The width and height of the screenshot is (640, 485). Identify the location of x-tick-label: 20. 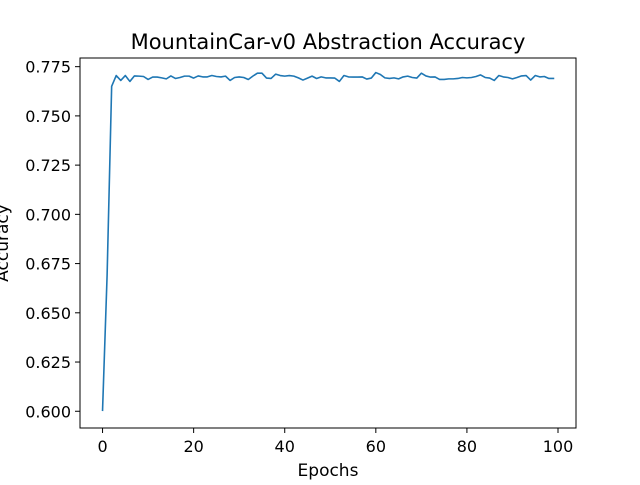
(193, 446).